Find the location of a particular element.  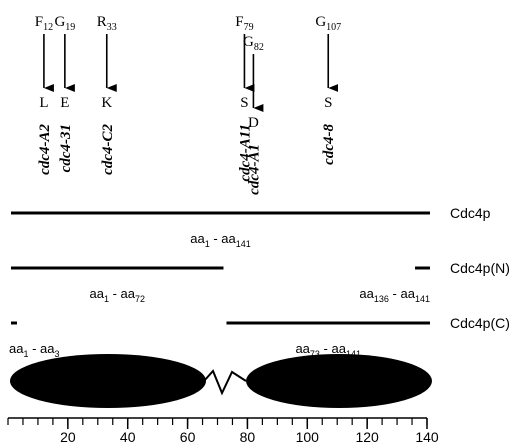

range-end: 72 is located at coordinates (140, 299).